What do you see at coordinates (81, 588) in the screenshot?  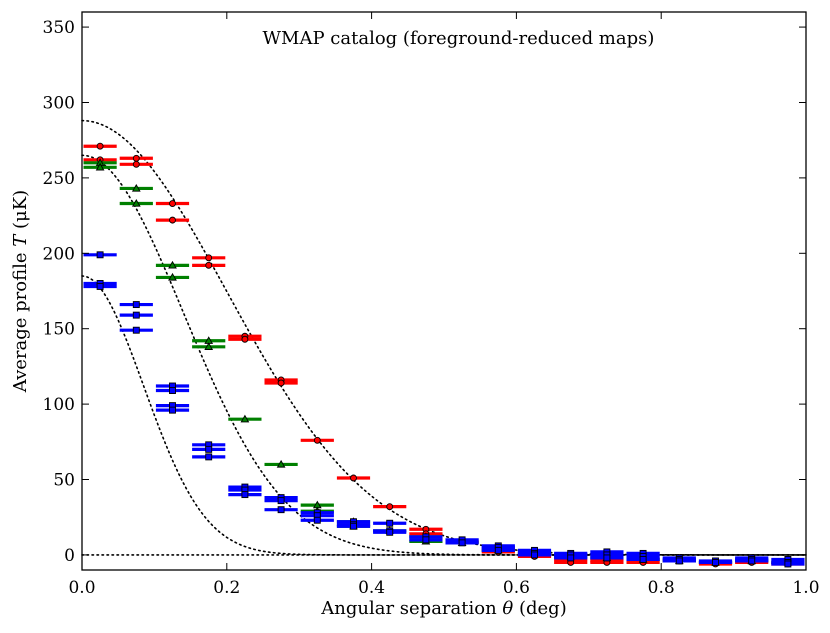 I see `x-tick-label: 0.0` at bounding box center [81, 588].